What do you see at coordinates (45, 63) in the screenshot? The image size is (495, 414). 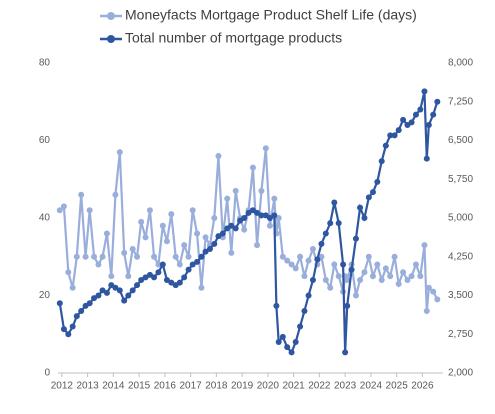 I see `y-tick-label: 80` at bounding box center [45, 63].